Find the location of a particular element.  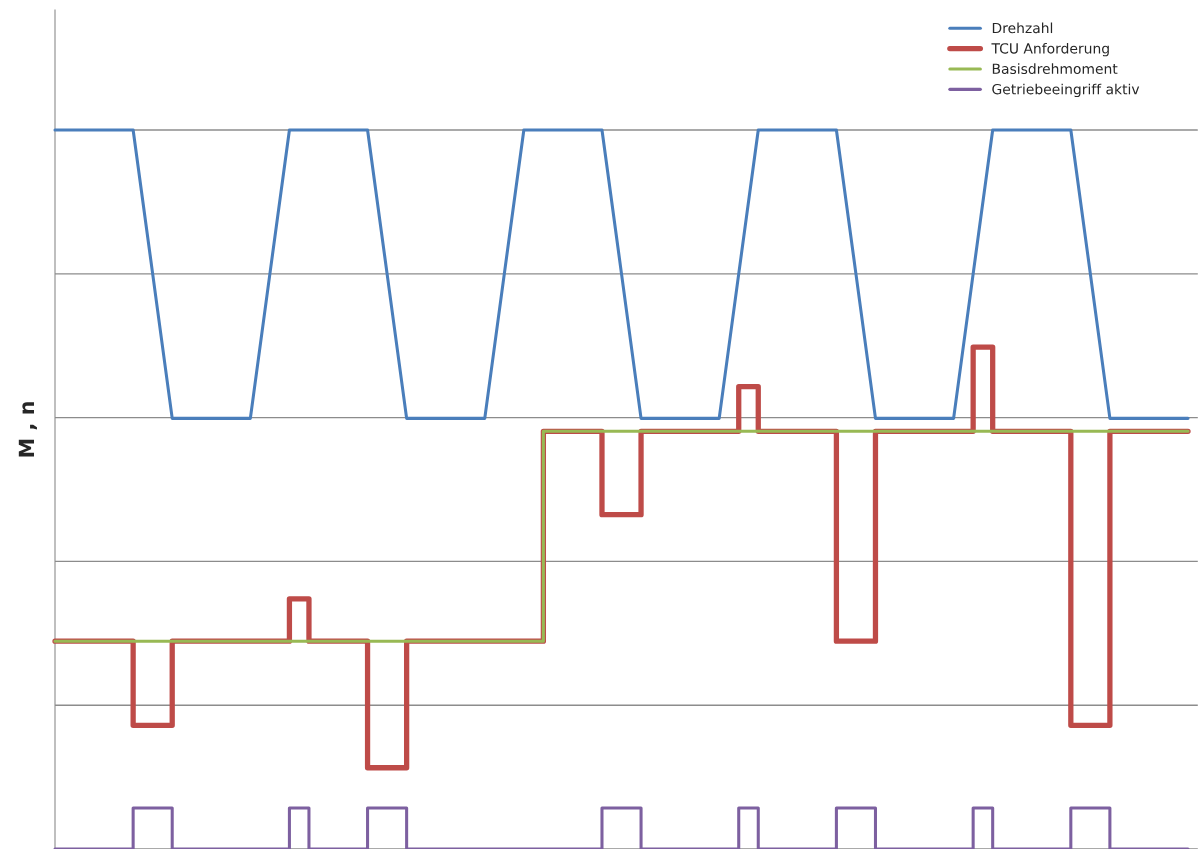

legend-label: TCU Anforderung is located at coordinates (1050, 49).